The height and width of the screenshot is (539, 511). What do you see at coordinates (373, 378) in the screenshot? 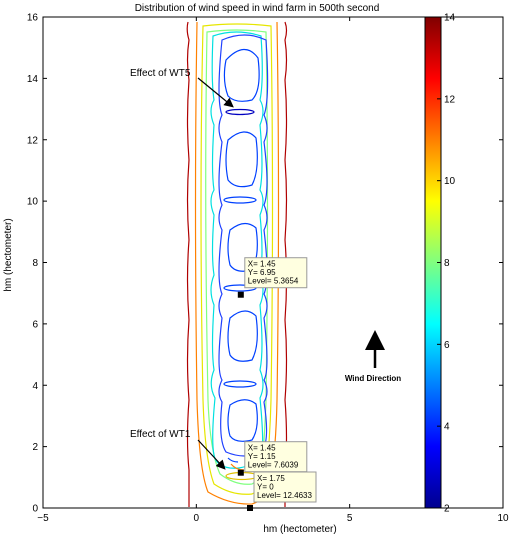
I see `wind-direction-label: Wind Direction` at bounding box center [373, 378].